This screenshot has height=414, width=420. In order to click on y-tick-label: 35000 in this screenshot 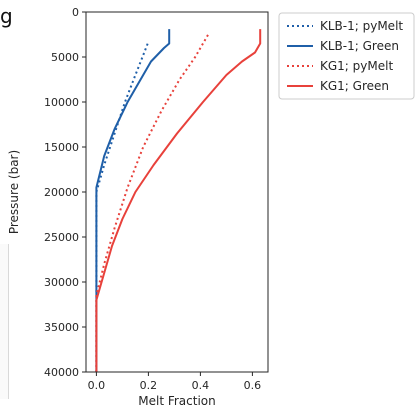, I will do `click(61, 327)`.